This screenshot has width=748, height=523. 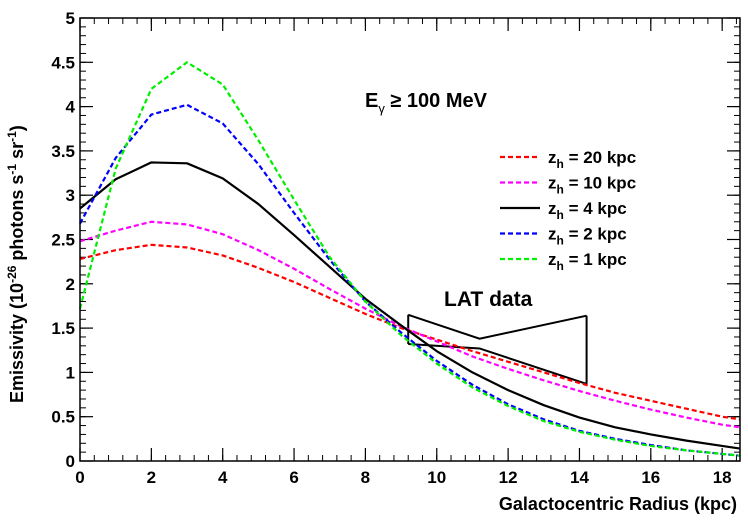 I want to click on y-tick-label: 2.5, so click(x=63, y=240).